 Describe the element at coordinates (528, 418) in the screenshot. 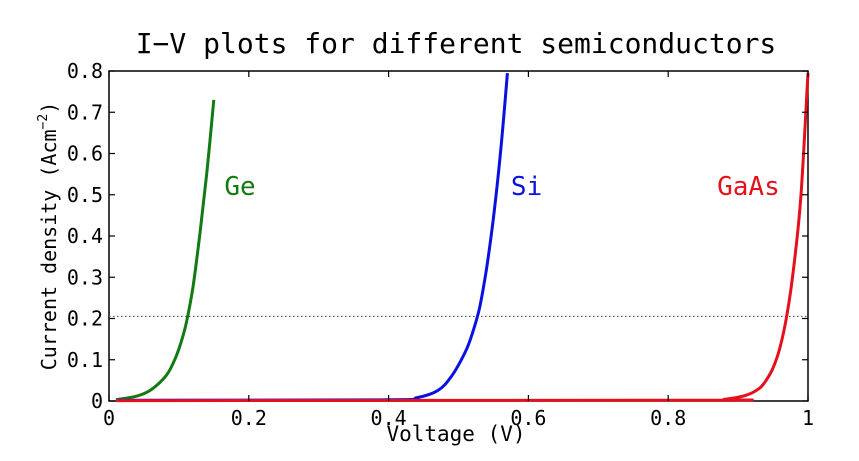

I see `x-tick-label: 0.6` at that location.